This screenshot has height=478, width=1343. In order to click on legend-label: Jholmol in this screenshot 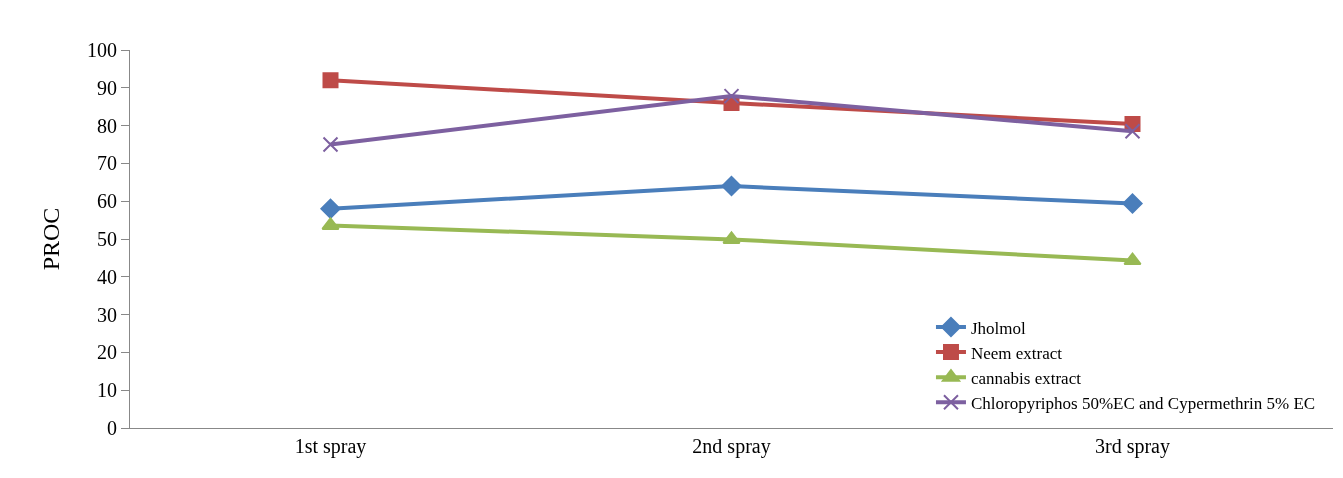, I will do `click(998, 328)`.